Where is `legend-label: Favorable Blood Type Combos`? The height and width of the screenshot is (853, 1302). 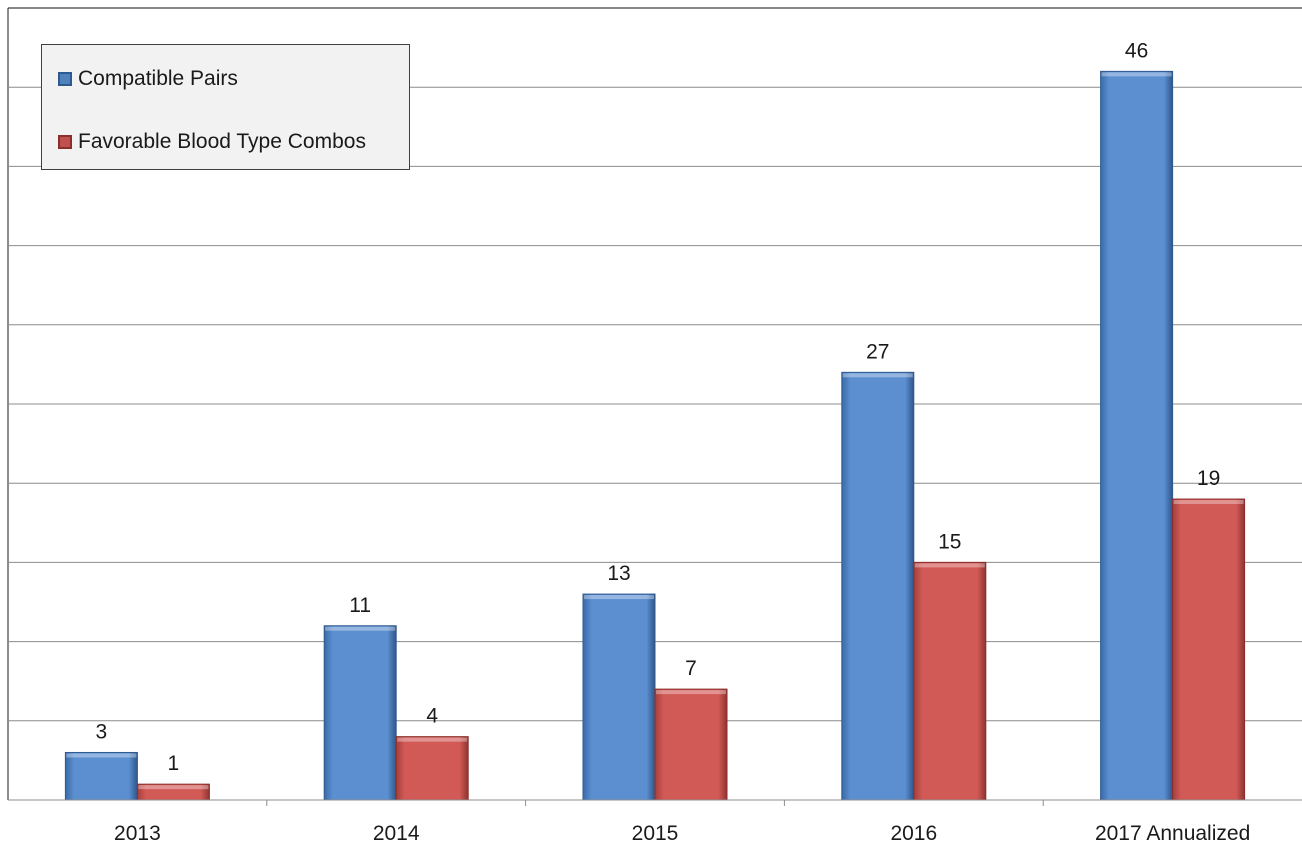 legend-label: Favorable Blood Type Combos is located at coordinates (222, 141).